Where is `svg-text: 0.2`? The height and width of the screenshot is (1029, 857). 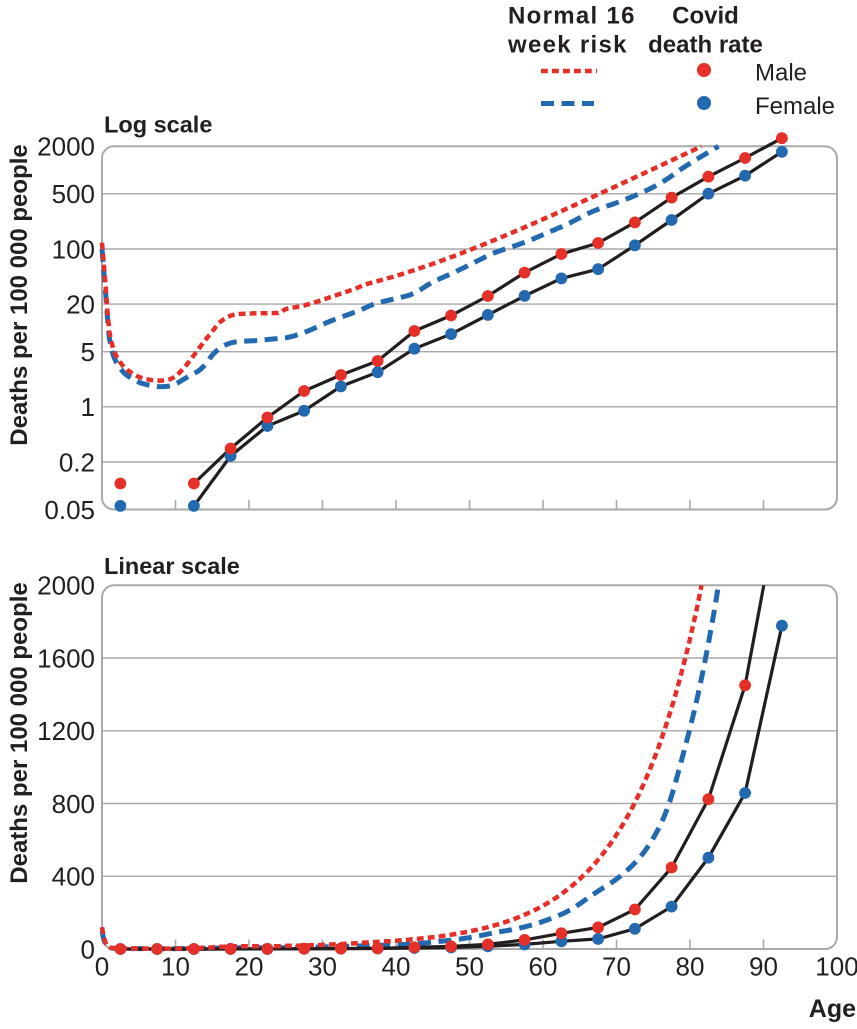
svg-text: 0.2 is located at coordinates (77, 462).